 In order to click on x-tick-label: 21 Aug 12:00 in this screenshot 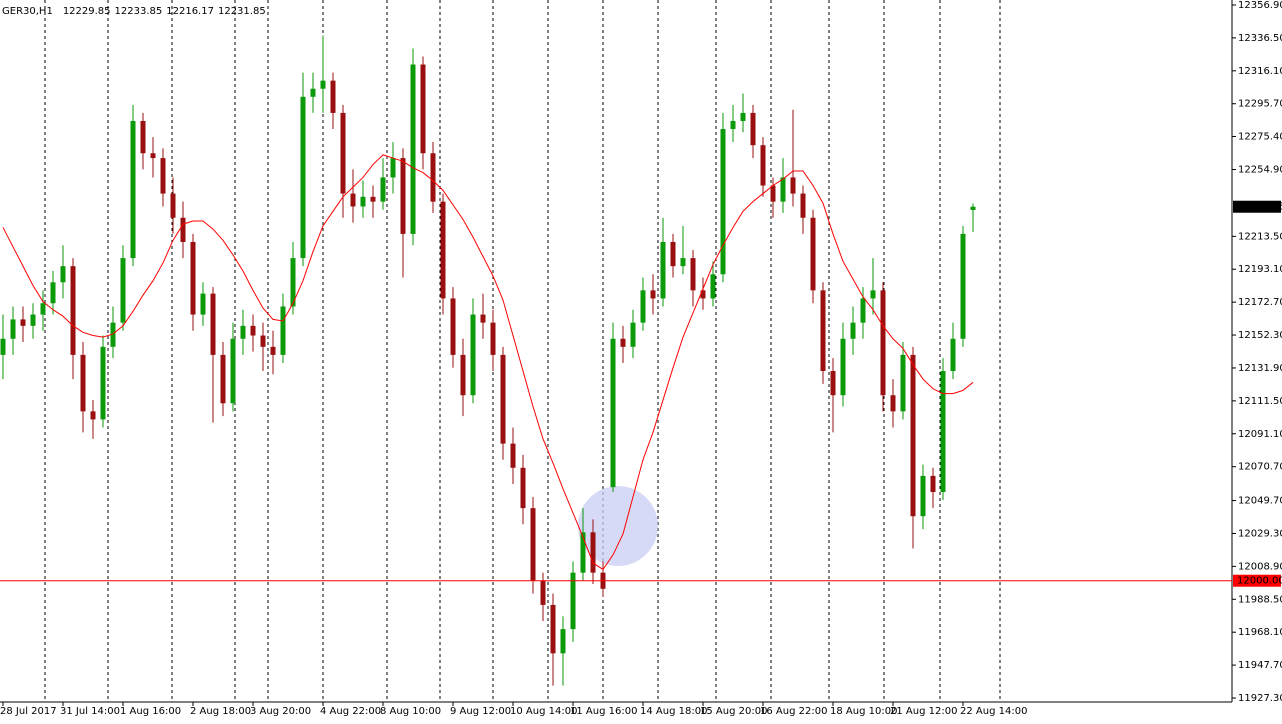, I will do `click(923, 711)`.